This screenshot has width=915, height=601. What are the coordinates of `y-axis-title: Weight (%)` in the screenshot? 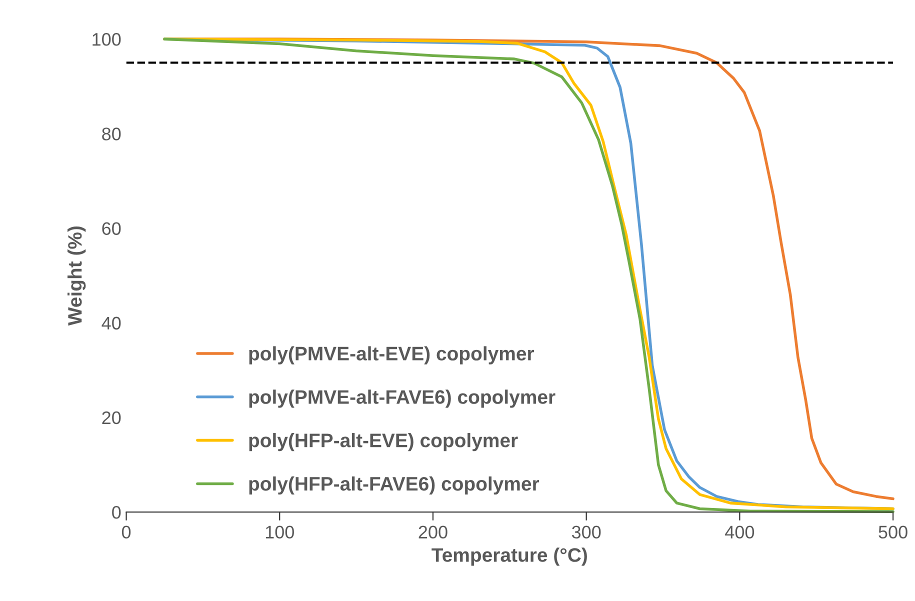 It's located at (77, 276).